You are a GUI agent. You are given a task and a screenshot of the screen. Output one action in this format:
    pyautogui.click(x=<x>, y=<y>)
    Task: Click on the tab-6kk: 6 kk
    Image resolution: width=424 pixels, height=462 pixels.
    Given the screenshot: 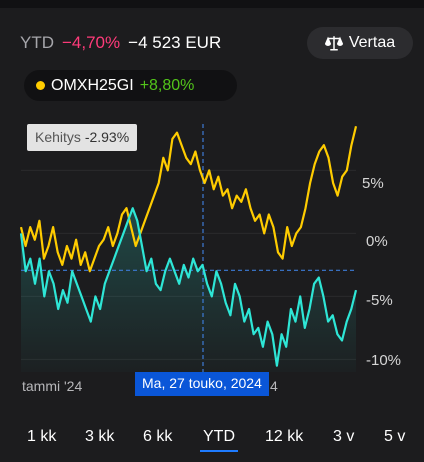 What is the action you would take?
    pyautogui.click(x=158, y=436)
    